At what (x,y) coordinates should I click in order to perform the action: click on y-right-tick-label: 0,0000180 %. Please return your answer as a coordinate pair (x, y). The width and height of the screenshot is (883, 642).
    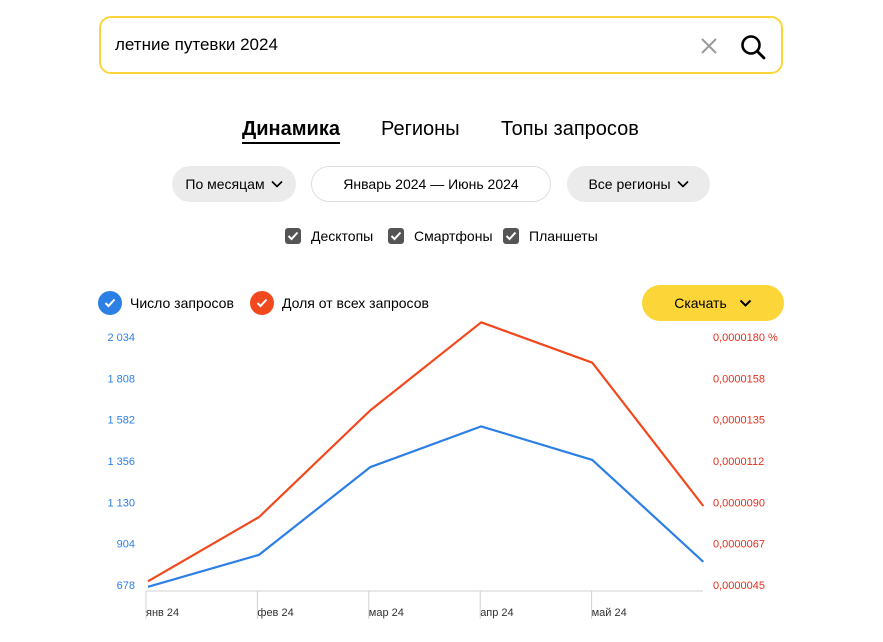
    Looking at the image, I should click on (745, 338).